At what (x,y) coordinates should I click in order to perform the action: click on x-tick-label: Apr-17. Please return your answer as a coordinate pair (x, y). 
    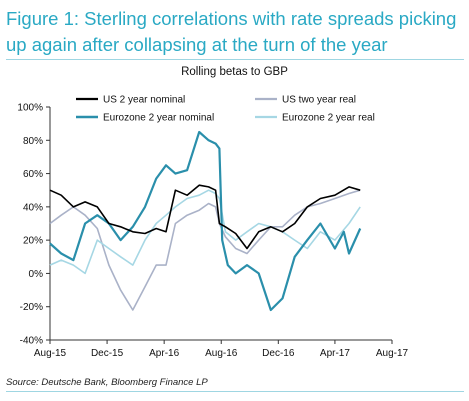
    Looking at the image, I should click on (335, 353).